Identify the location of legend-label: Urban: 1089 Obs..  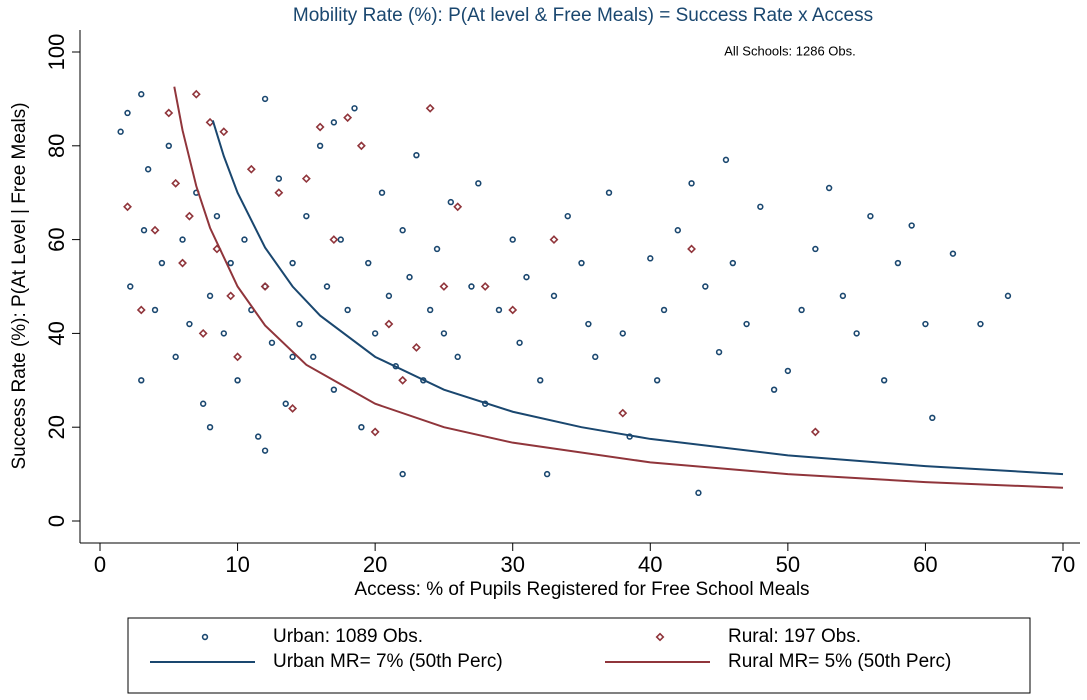
(348, 636).